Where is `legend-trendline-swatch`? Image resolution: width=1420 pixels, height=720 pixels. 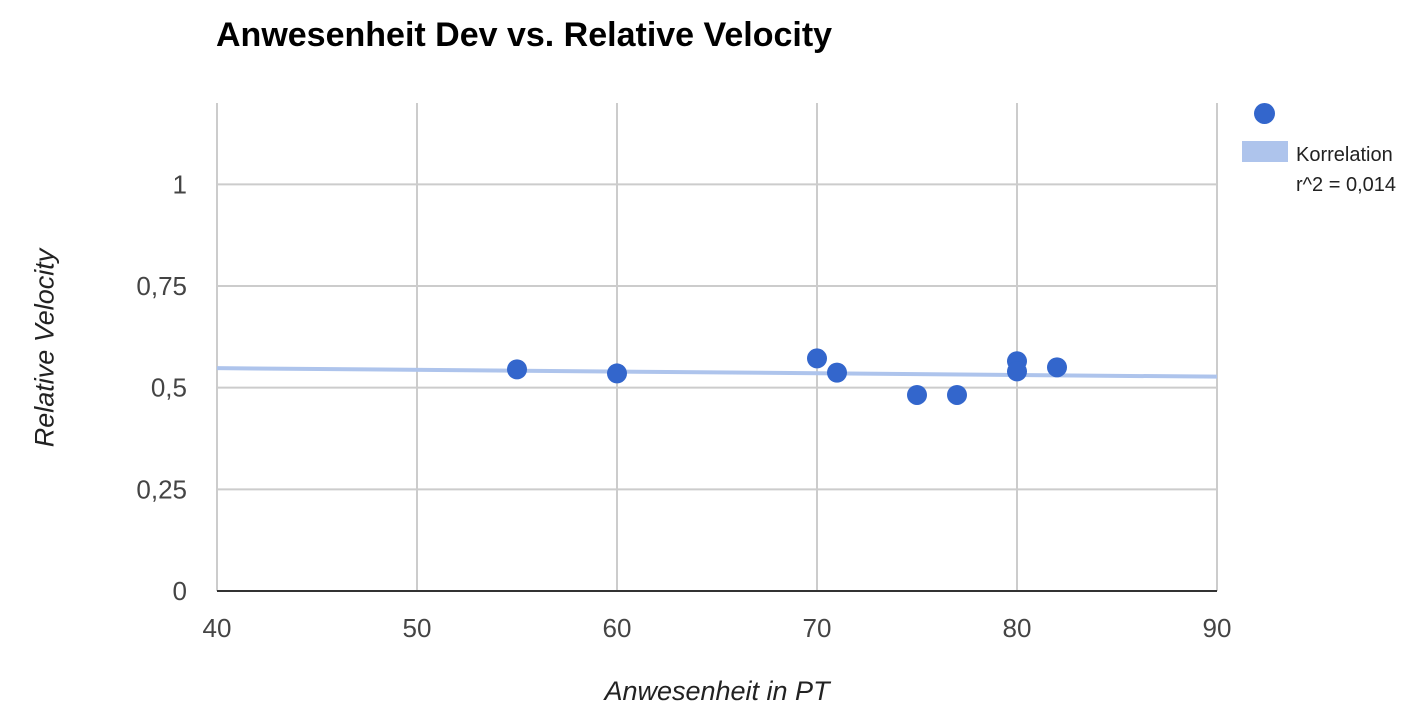
legend-trendline-swatch is located at coordinates (1265, 151).